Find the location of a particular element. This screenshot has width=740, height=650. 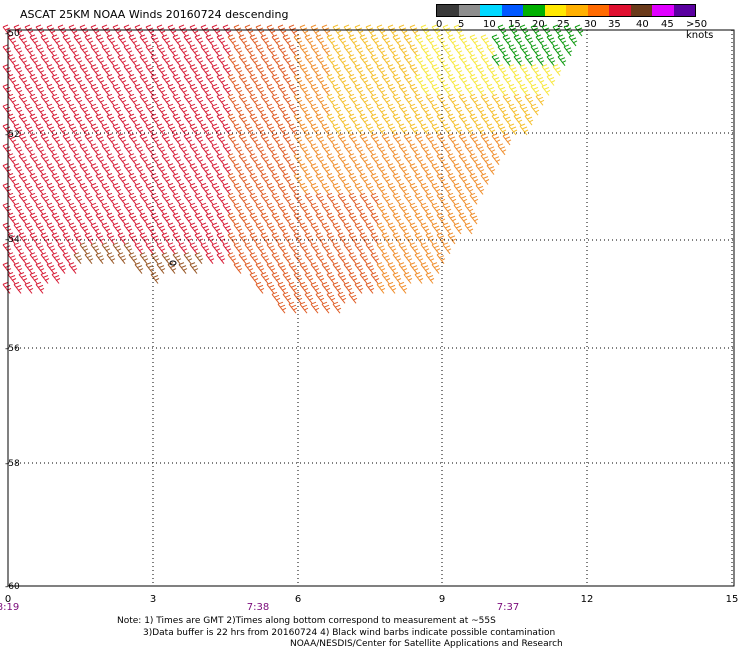

legend-swatch is located at coordinates (491, 10).